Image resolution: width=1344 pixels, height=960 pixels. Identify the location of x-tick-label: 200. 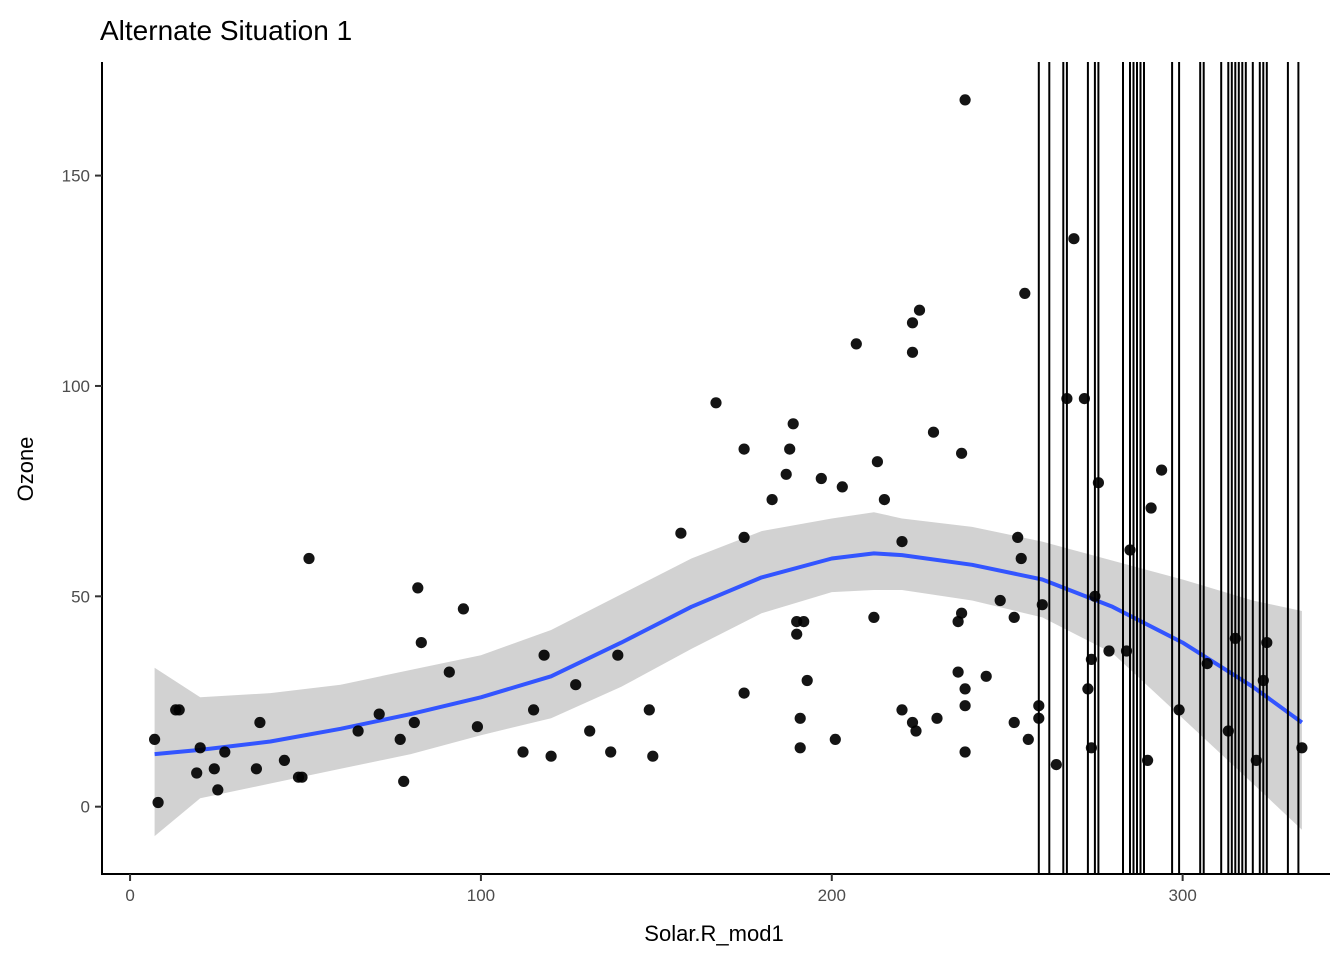
(832, 895).